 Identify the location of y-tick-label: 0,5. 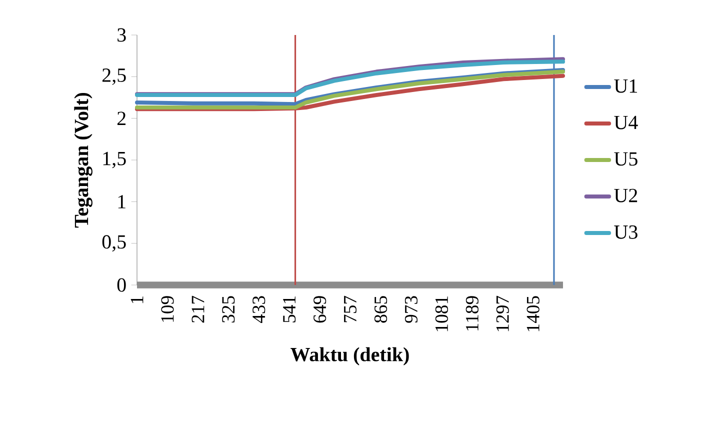
(114, 243).